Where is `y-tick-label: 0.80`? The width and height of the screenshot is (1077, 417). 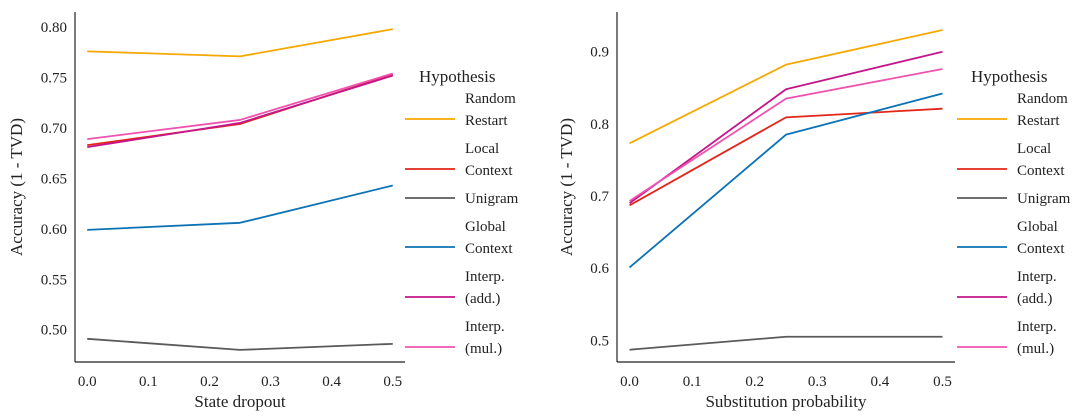 y-tick-label: 0.80 is located at coordinates (54, 28).